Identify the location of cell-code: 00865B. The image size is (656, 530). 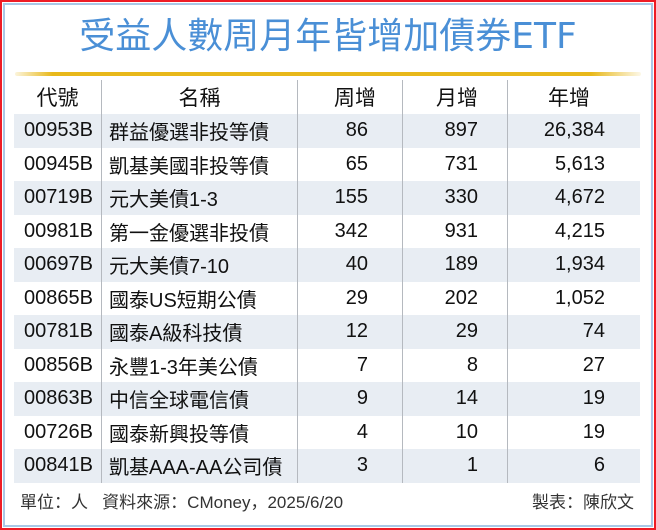
(58, 298).